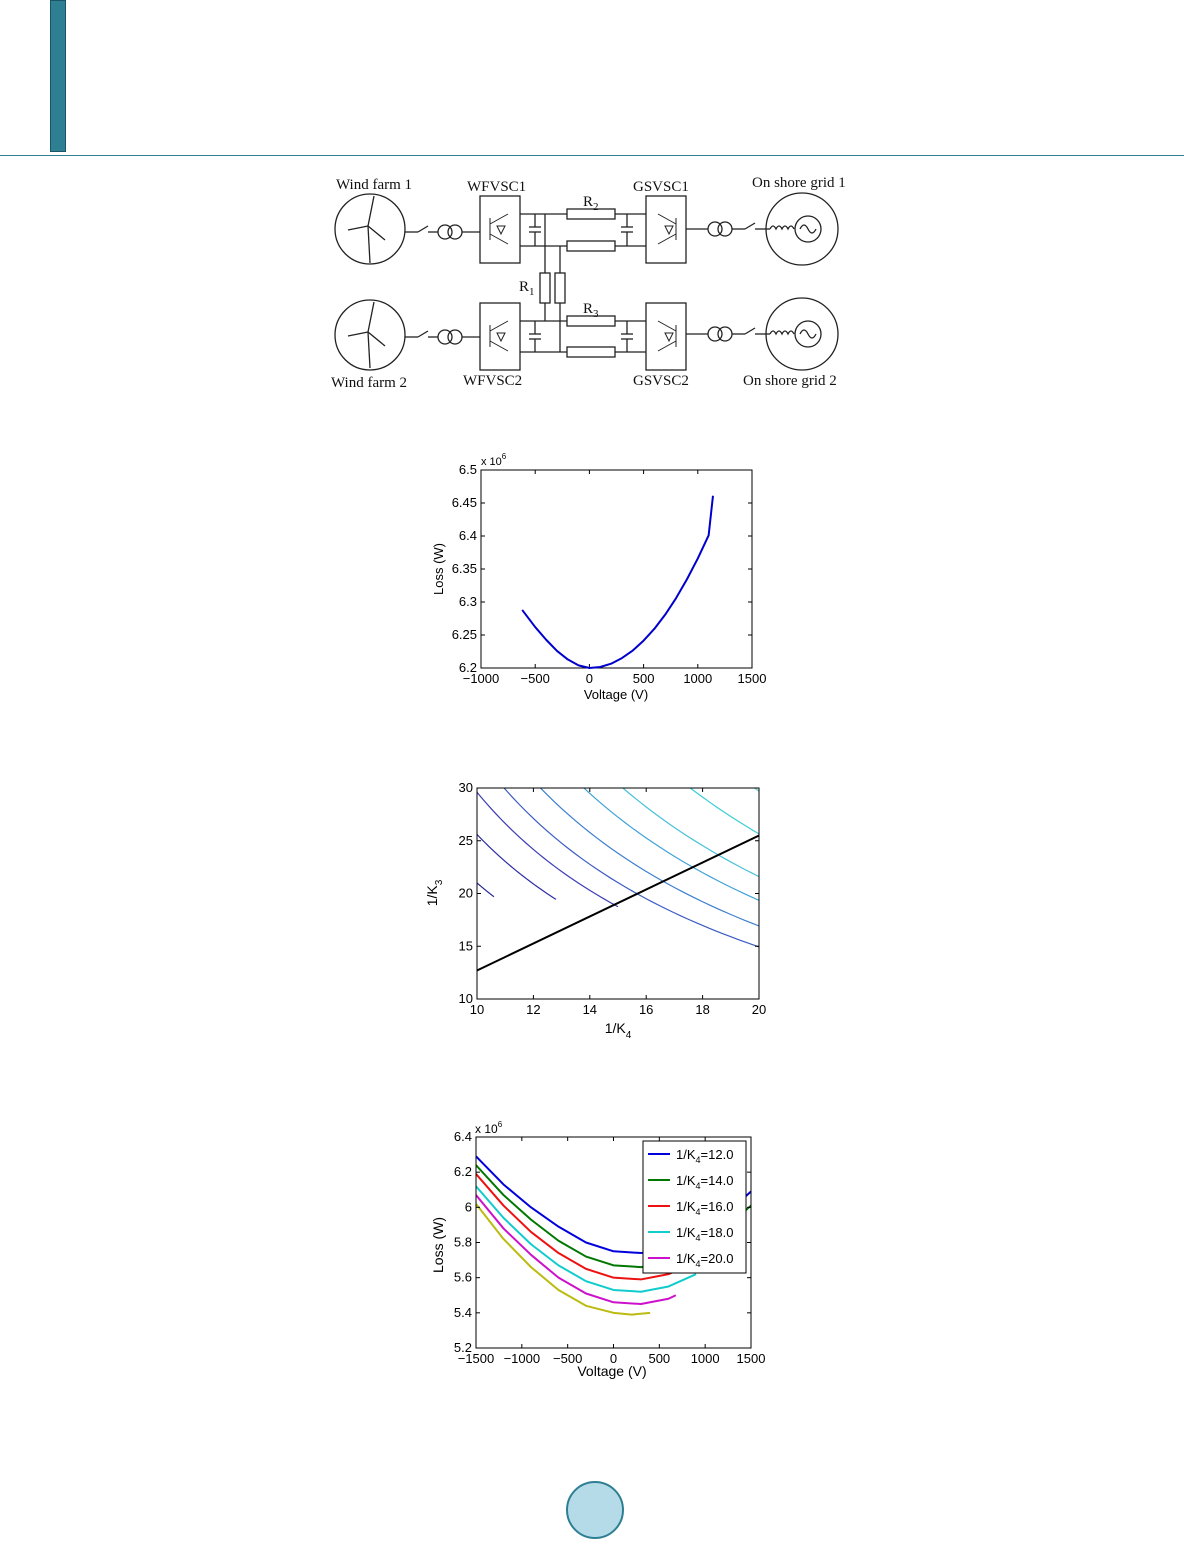 Image resolution: width=1184 pixels, height=1564 pixels. I want to click on y-tick-label-2: 5.6, so click(463, 1277).